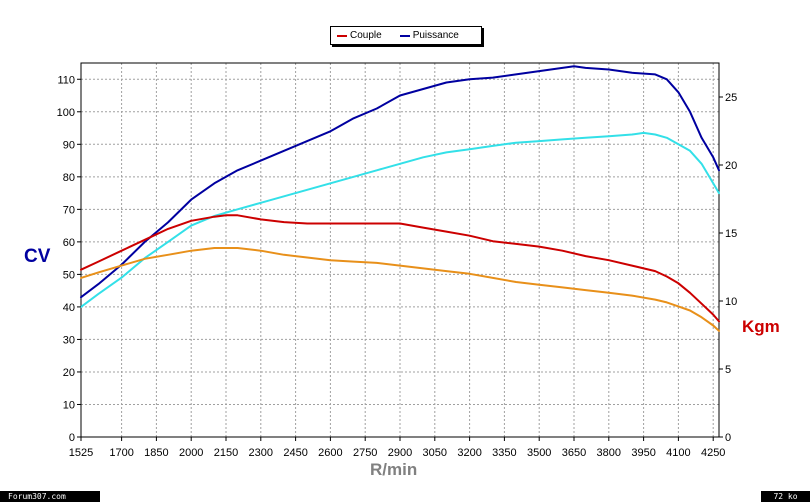 The height and width of the screenshot is (503, 810). I want to click on x-axis-label: R/min, so click(394, 469).